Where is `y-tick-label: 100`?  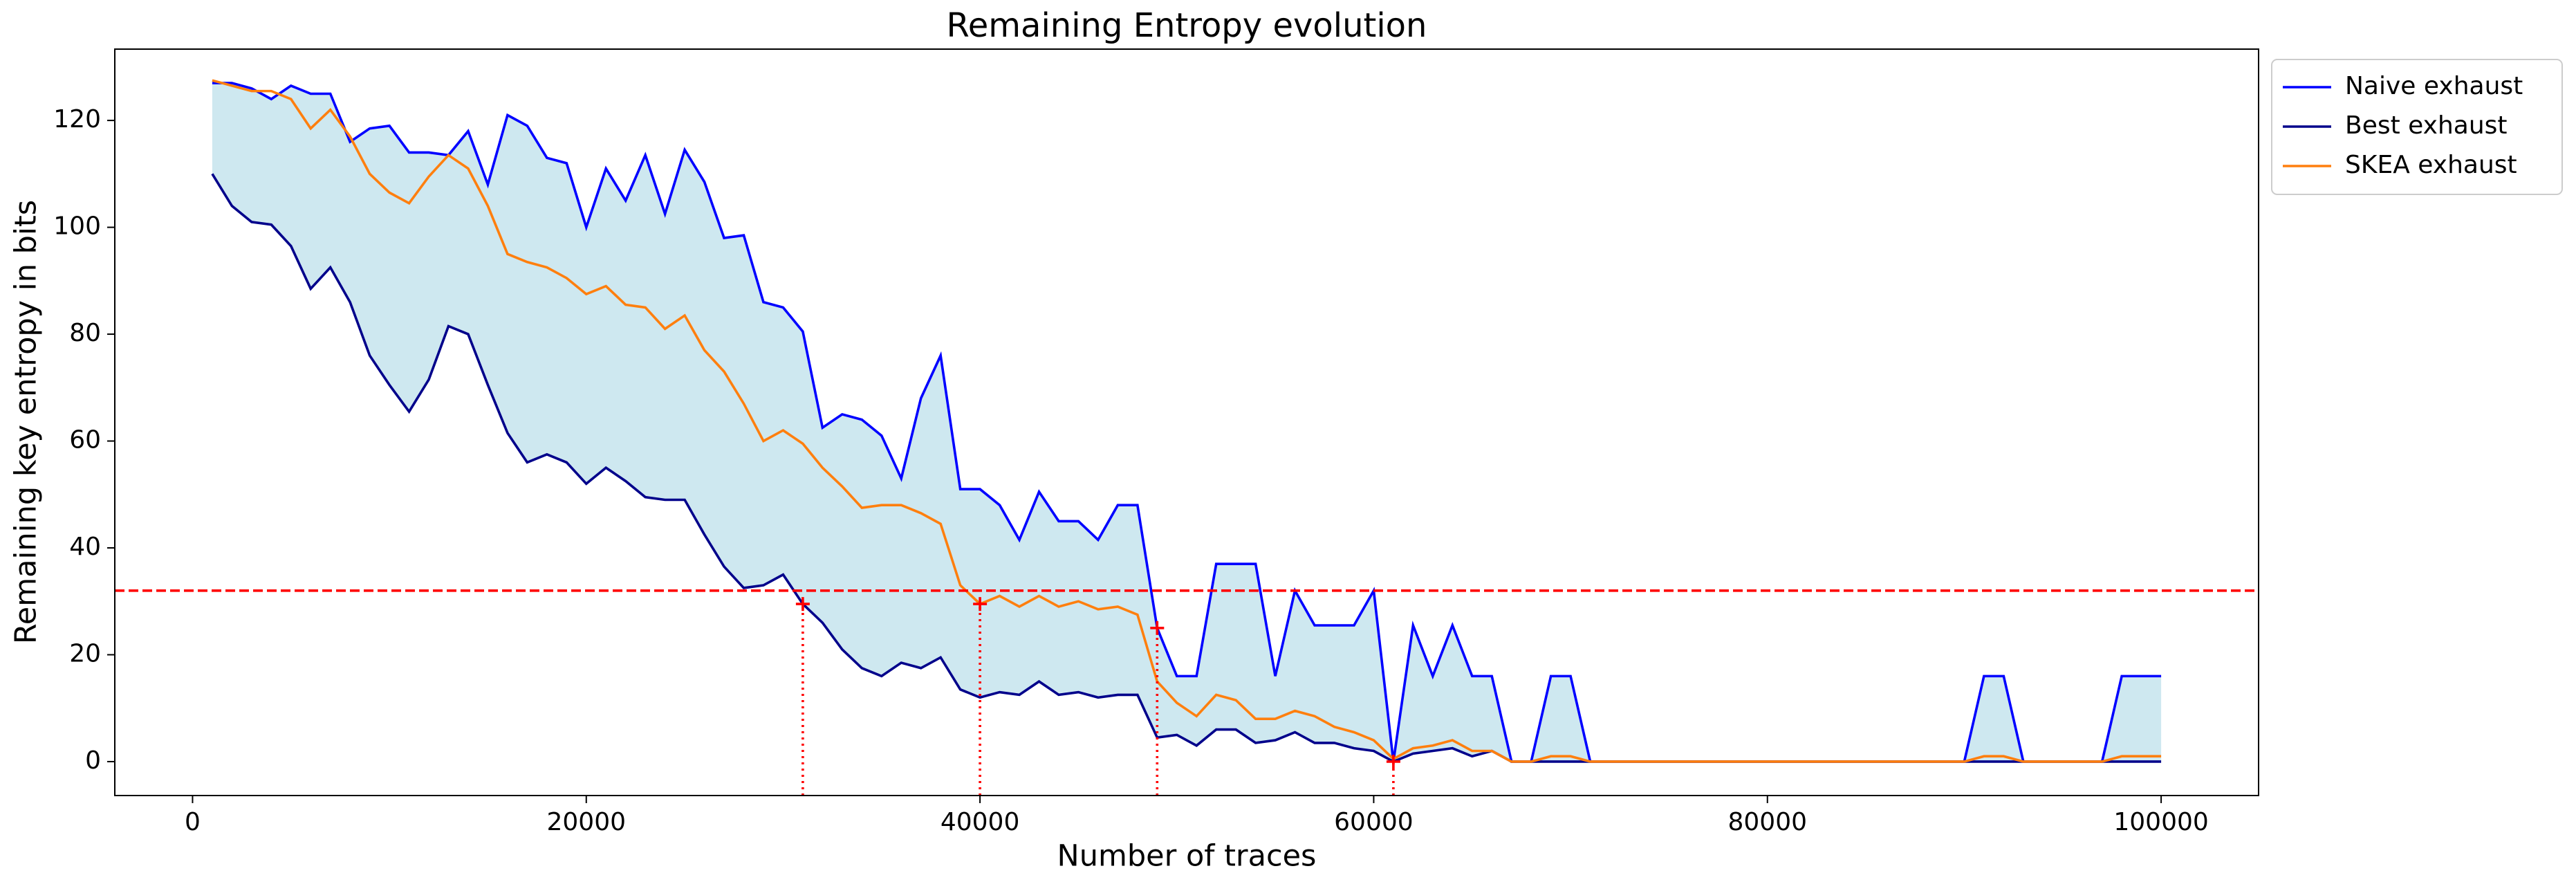 y-tick-label: 100 is located at coordinates (77, 227).